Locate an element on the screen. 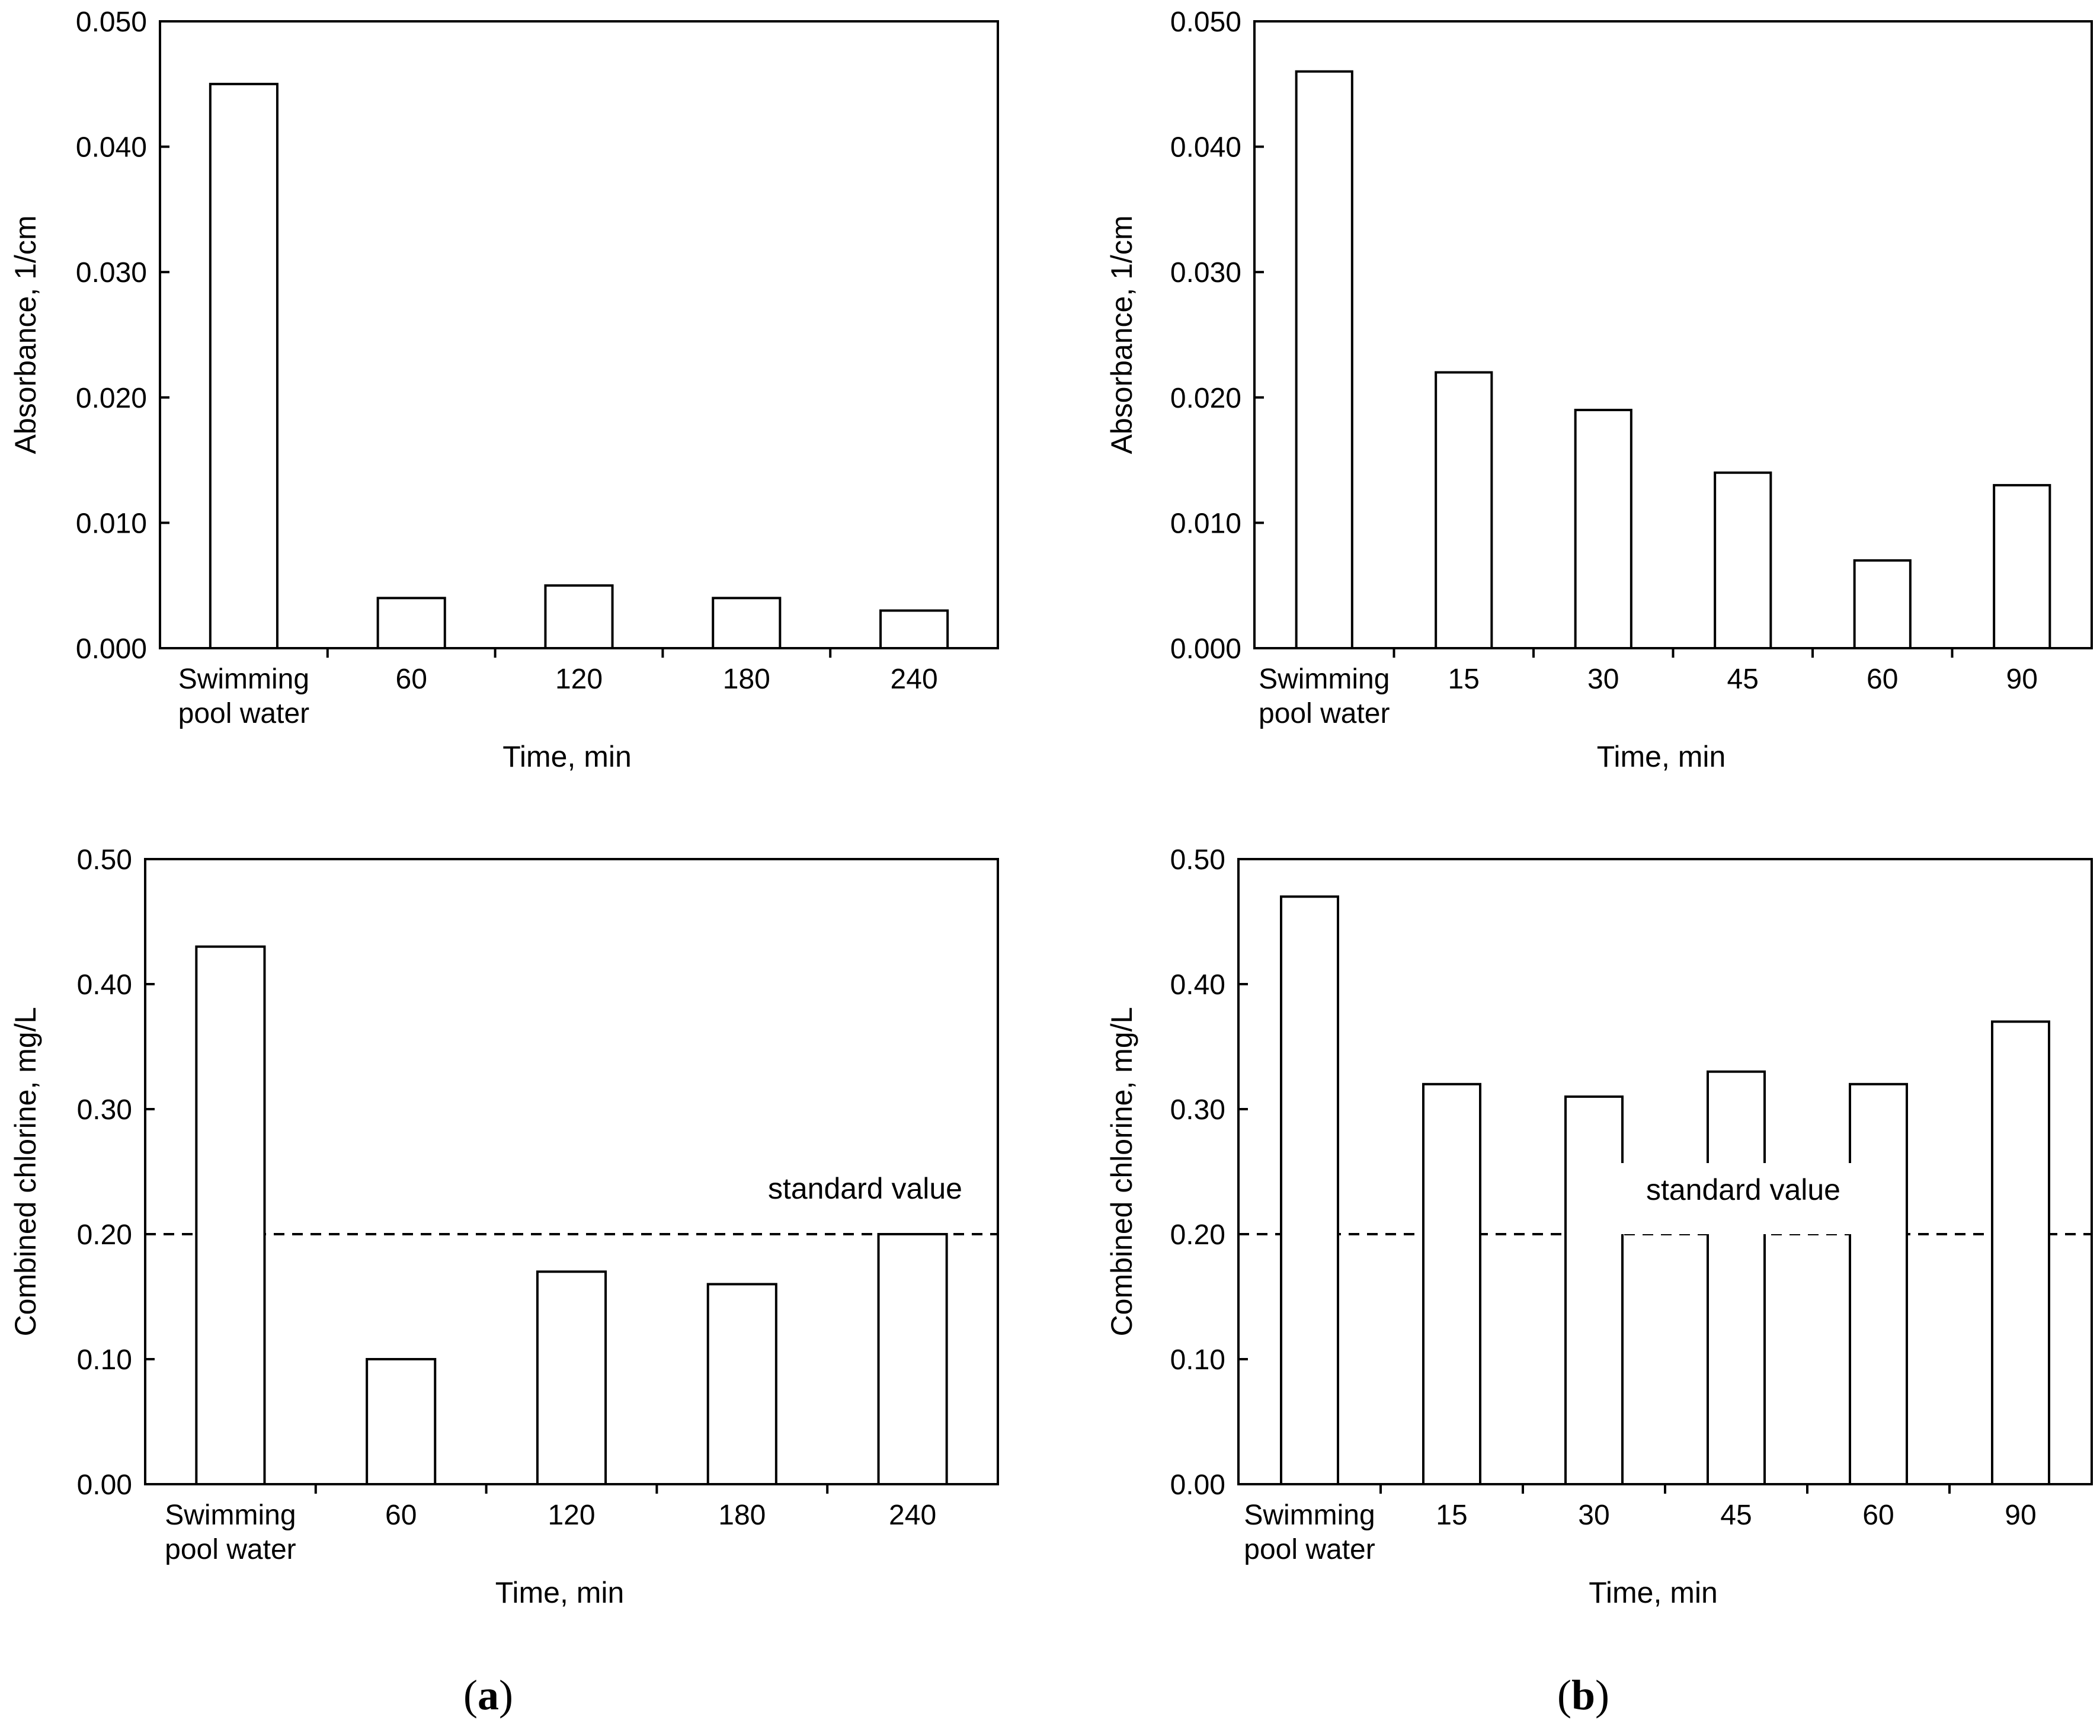 The image size is (2100, 1736). panel-label-b-open: ( is located at coordinates (1564, 1695).